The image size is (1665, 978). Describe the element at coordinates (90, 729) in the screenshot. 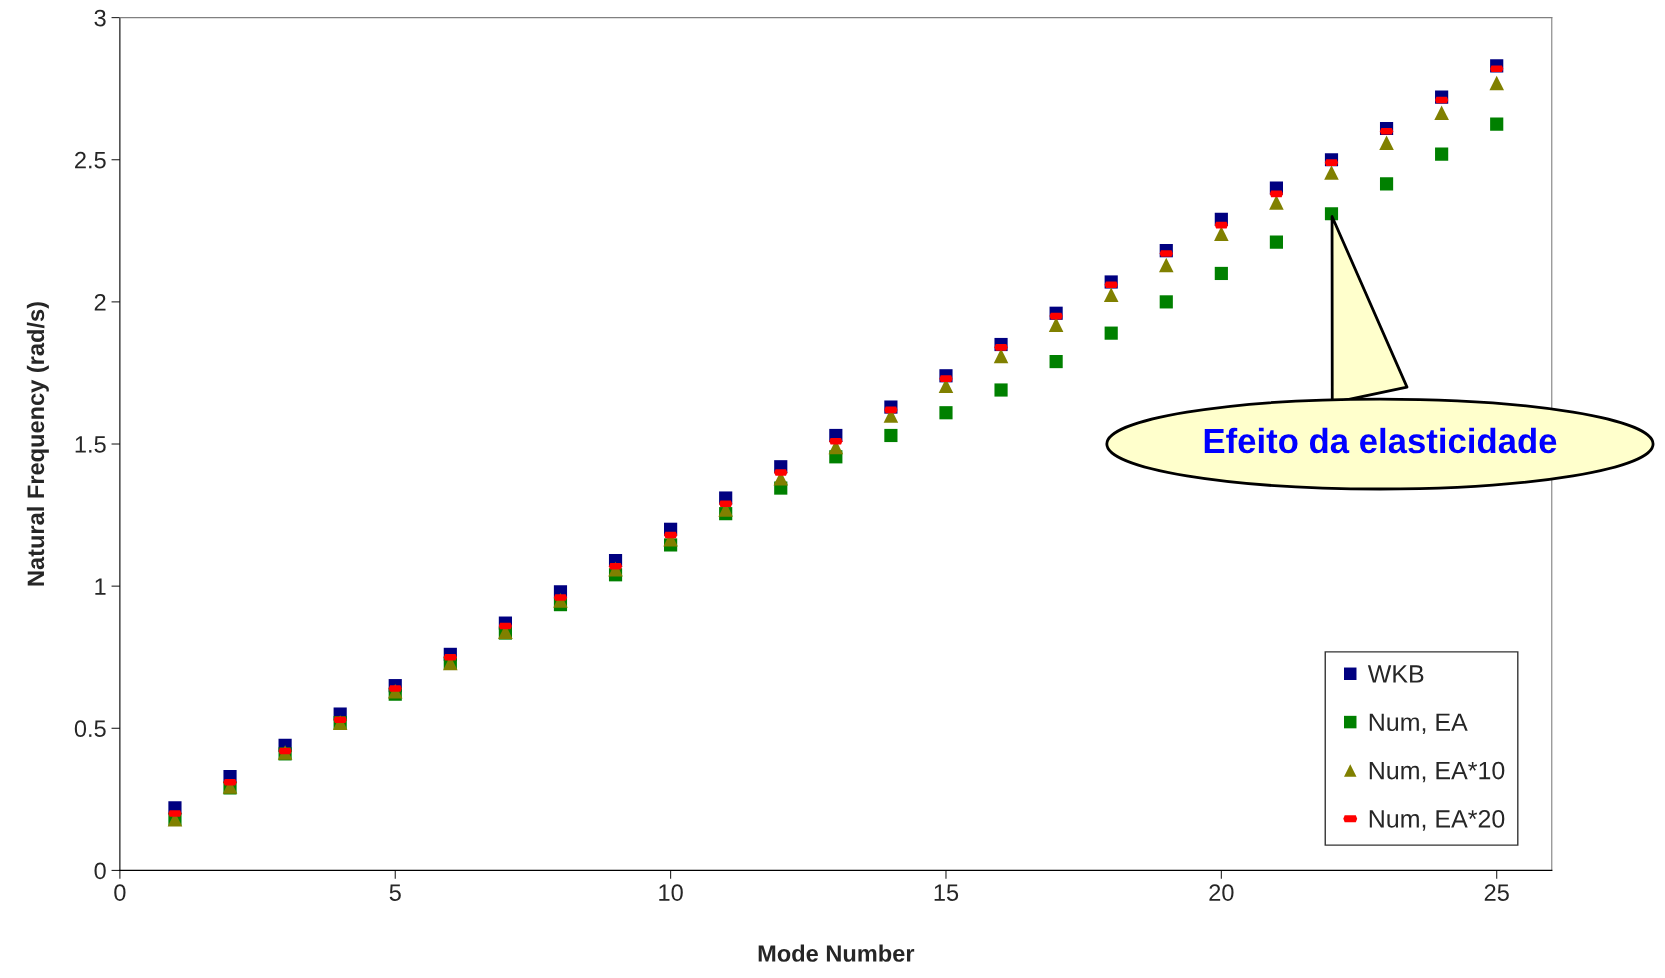

I see `y-tick-label: 0.5` at that location.